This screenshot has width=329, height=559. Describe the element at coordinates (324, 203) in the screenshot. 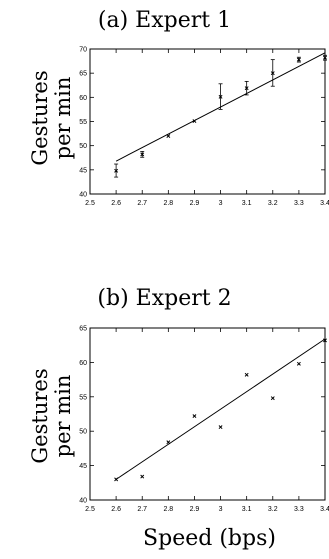

I see `chart-a-xtick-label: 3.4` at that location.